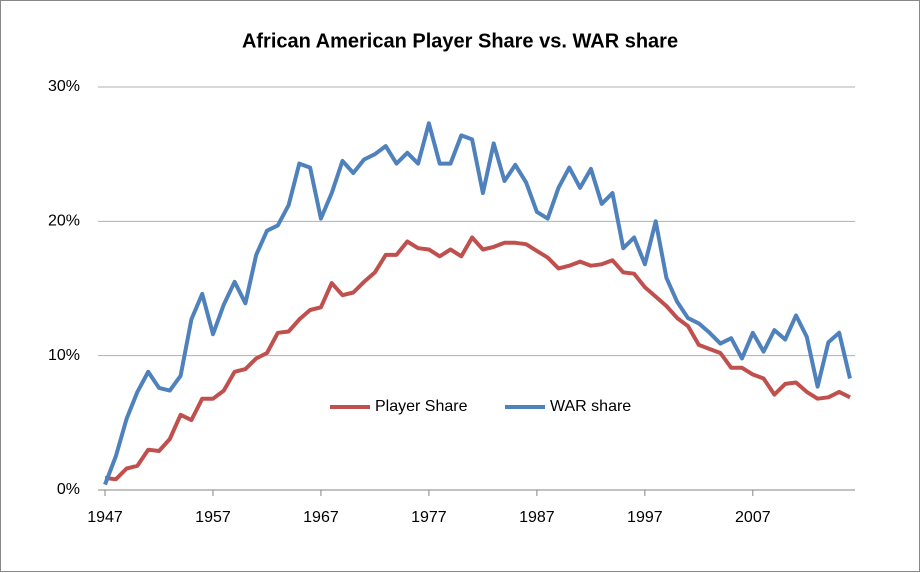 This screenshot has width=921, height=573. I want to click on x-tick-label: 1987, so click(537, 517).